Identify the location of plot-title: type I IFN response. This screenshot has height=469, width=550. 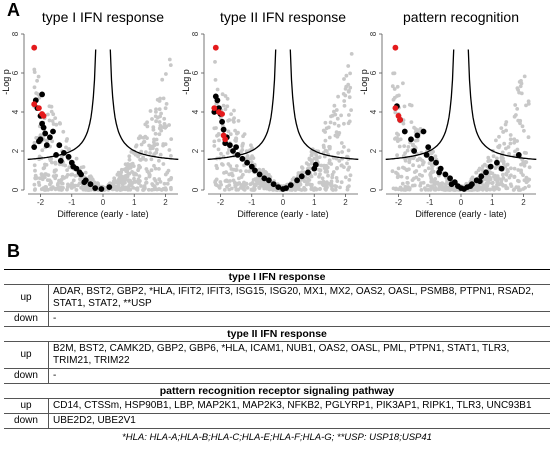
(103, 17).